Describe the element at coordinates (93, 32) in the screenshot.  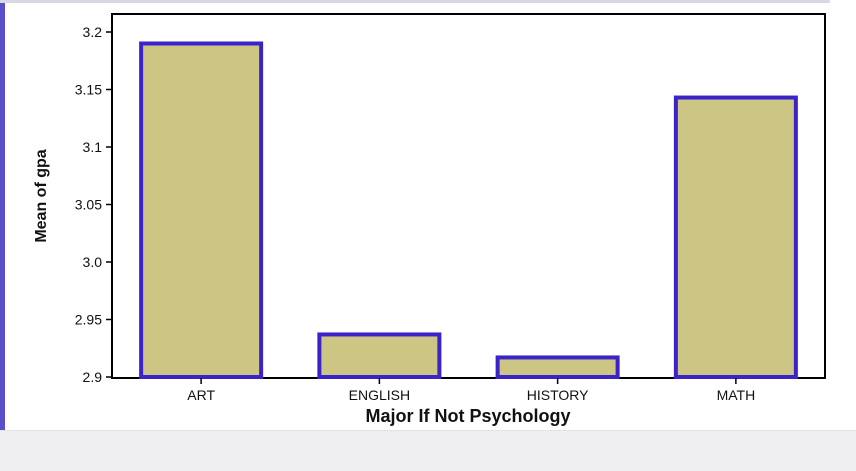
I see `y-tick-label: 3.2` at that location.